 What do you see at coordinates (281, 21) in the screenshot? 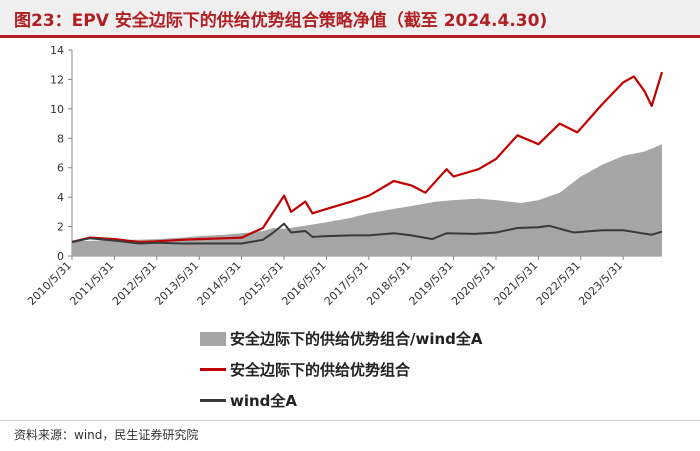
I see `chart-title: 图23：EPV 安全边际下的供给优势组合策略净值（截至 2024.4.30)` at bounding box center [281, 21].